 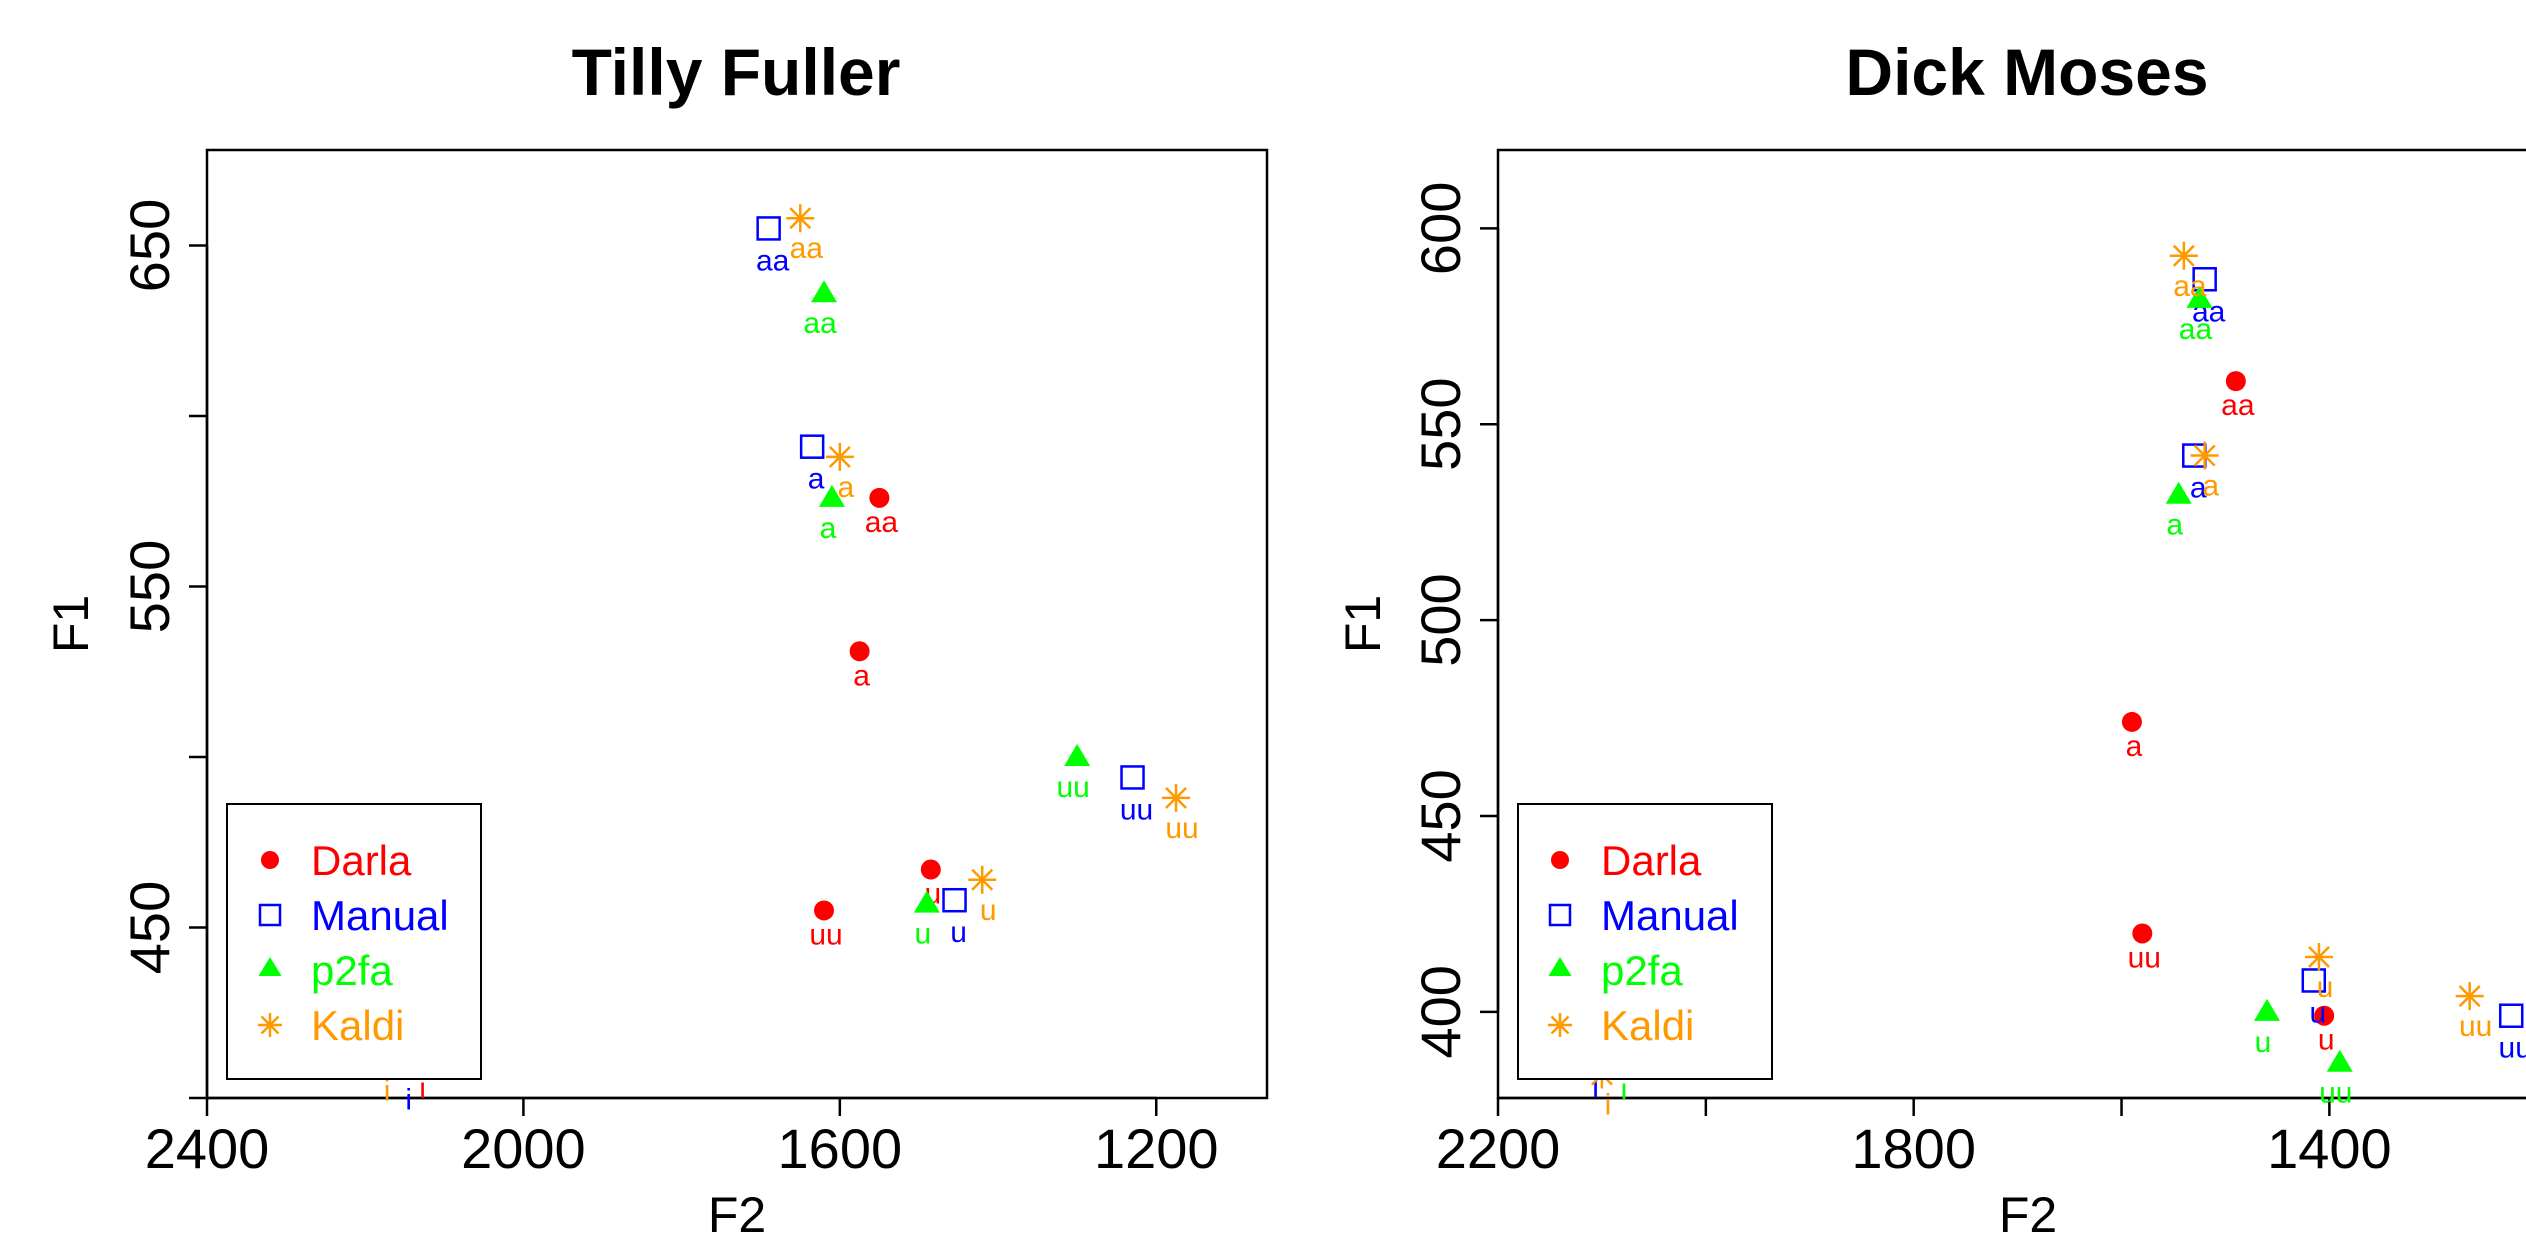 I want to click on point-p2fa-a-label: a, so click(x=828, y=528).